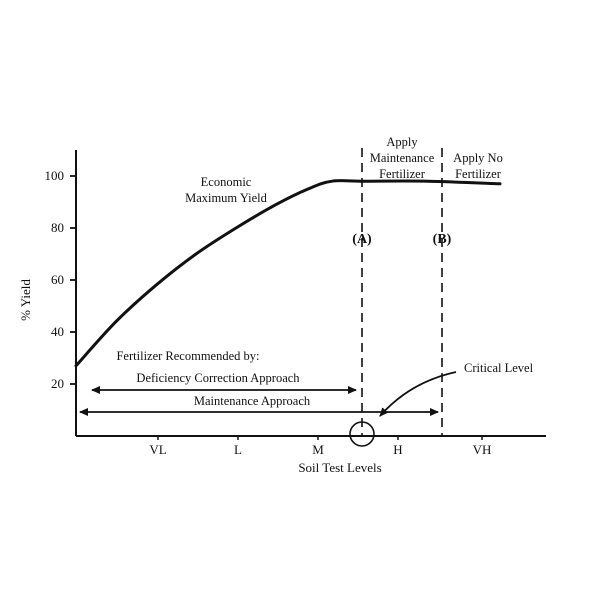 The width and height of the screenshot is (600, 600). Describe the element at coordinates (499, 368) in the screenshot. I see `critical-level-label: Critical Level` at that location.